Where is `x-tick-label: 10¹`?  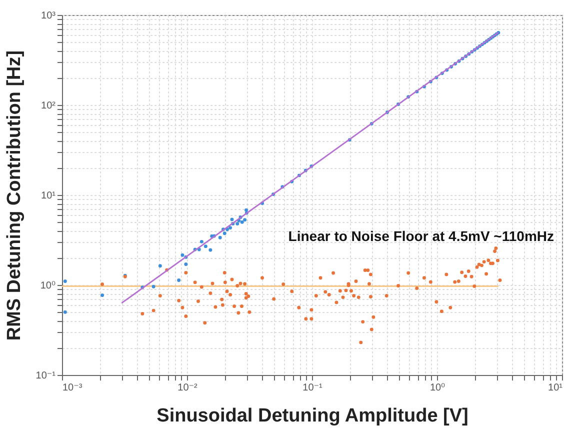 x-tick-label: 10¹ is located at coordinates (556, 388).